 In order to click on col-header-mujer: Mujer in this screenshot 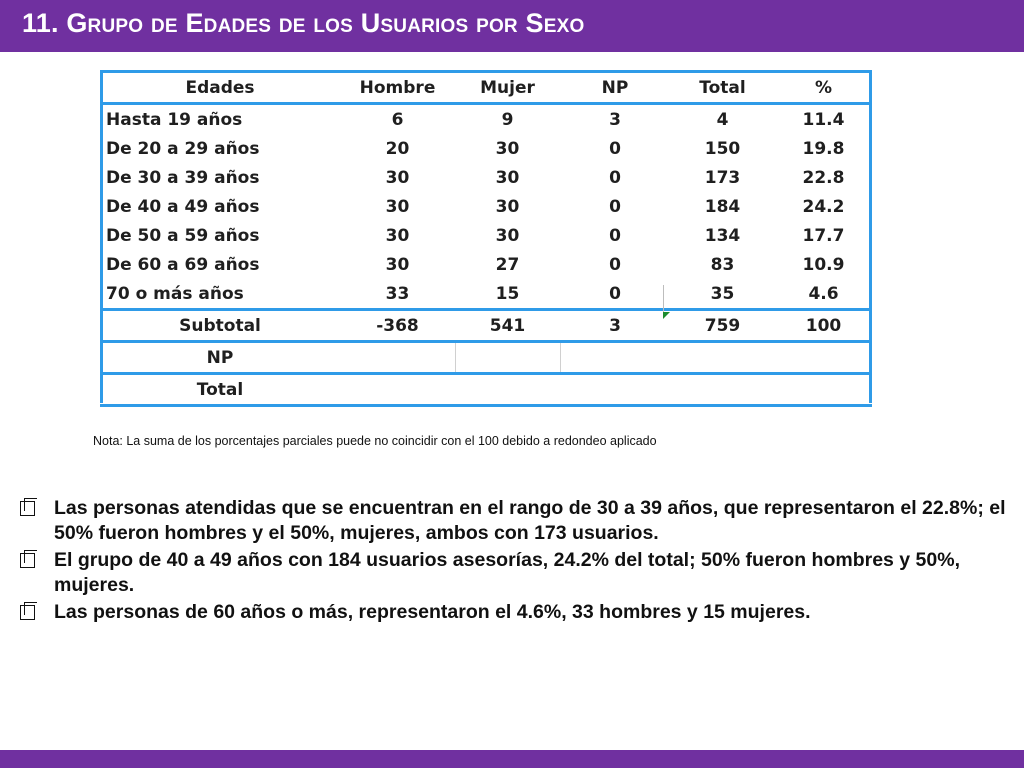, I will do `click(507, 87)`.